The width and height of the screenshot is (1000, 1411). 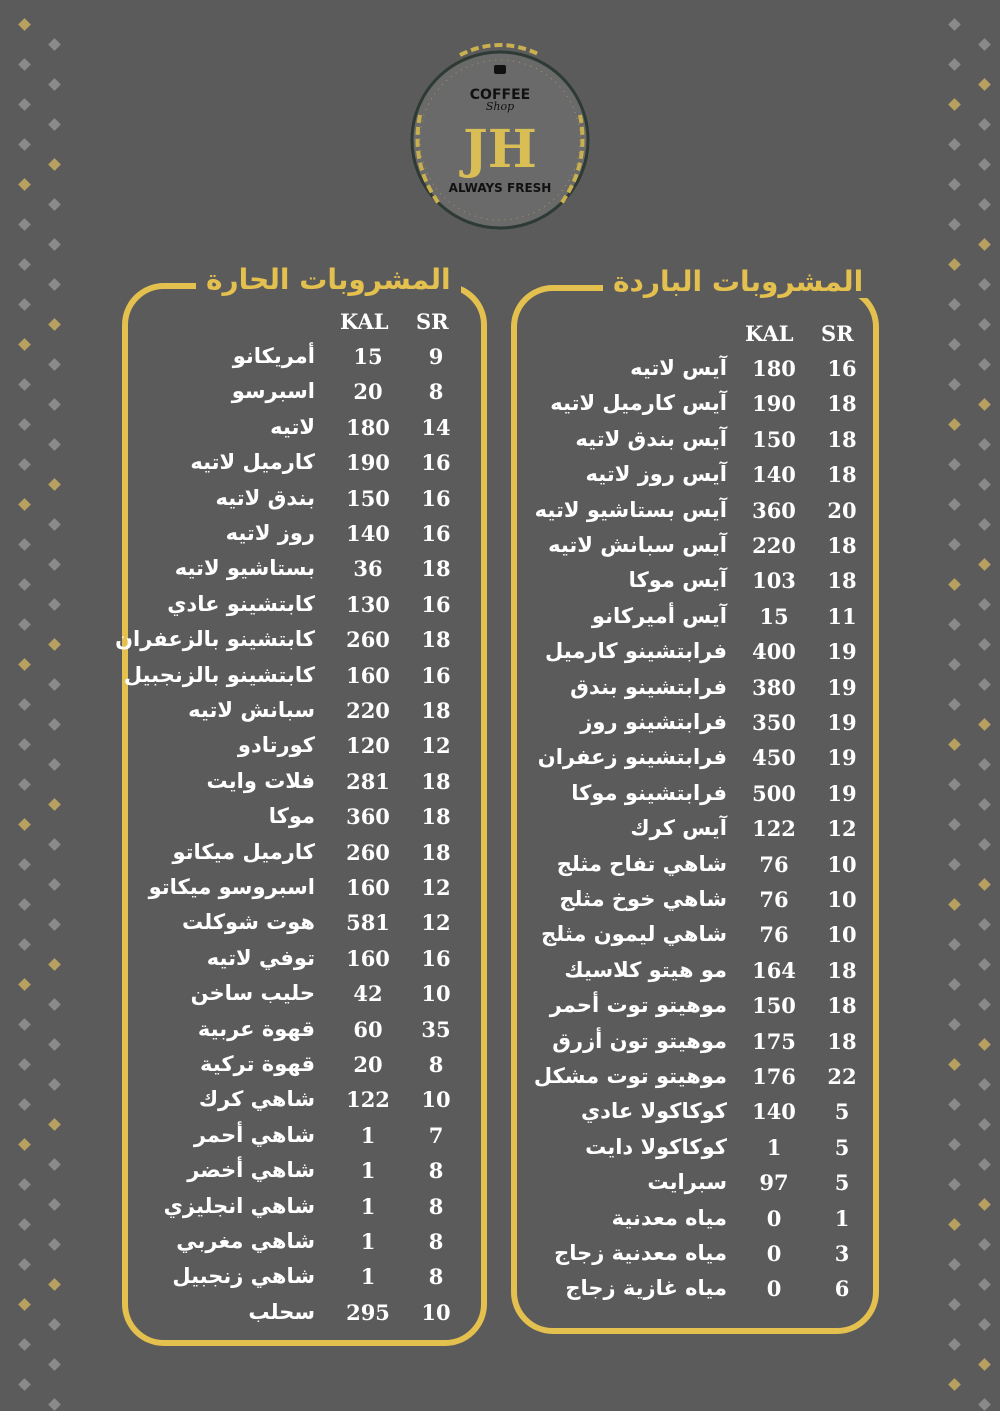 What do you see at coordinates (364, 321) in the screenshot?
I see `kal-header: KAL` at bounding box center [364, 321].